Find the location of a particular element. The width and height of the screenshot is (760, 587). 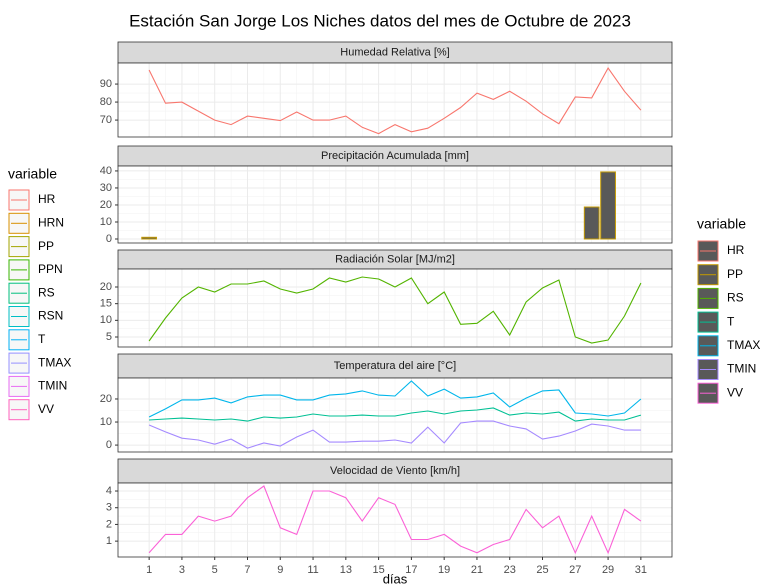

x-axis-label: días is located at coordinates (395, 578).